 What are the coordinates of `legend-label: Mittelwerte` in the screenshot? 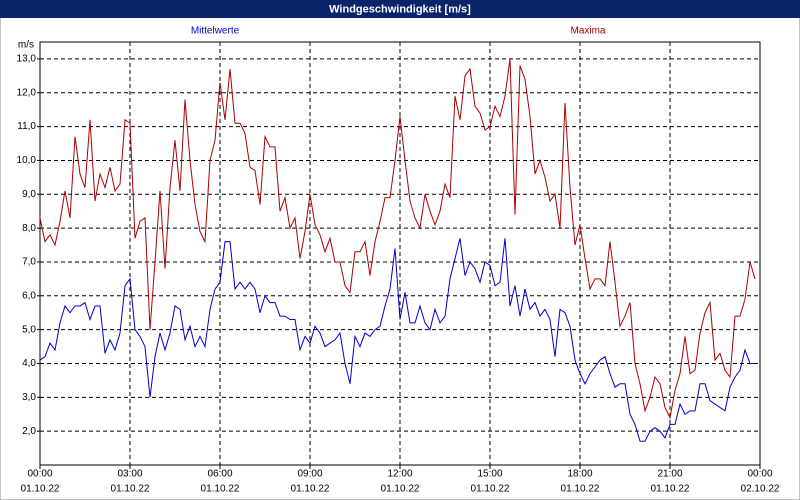 It's located at (215, 31).